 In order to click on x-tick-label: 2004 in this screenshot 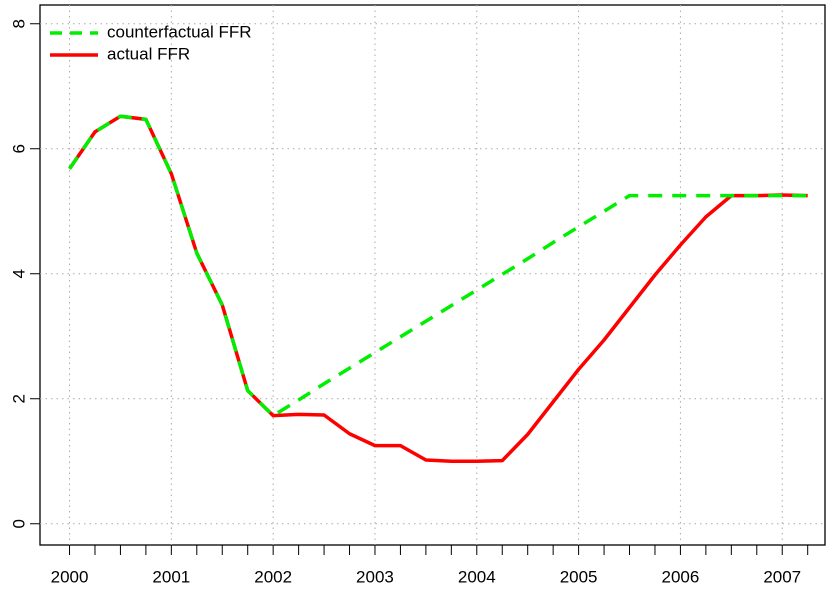, I will do `click(477, 576)`.